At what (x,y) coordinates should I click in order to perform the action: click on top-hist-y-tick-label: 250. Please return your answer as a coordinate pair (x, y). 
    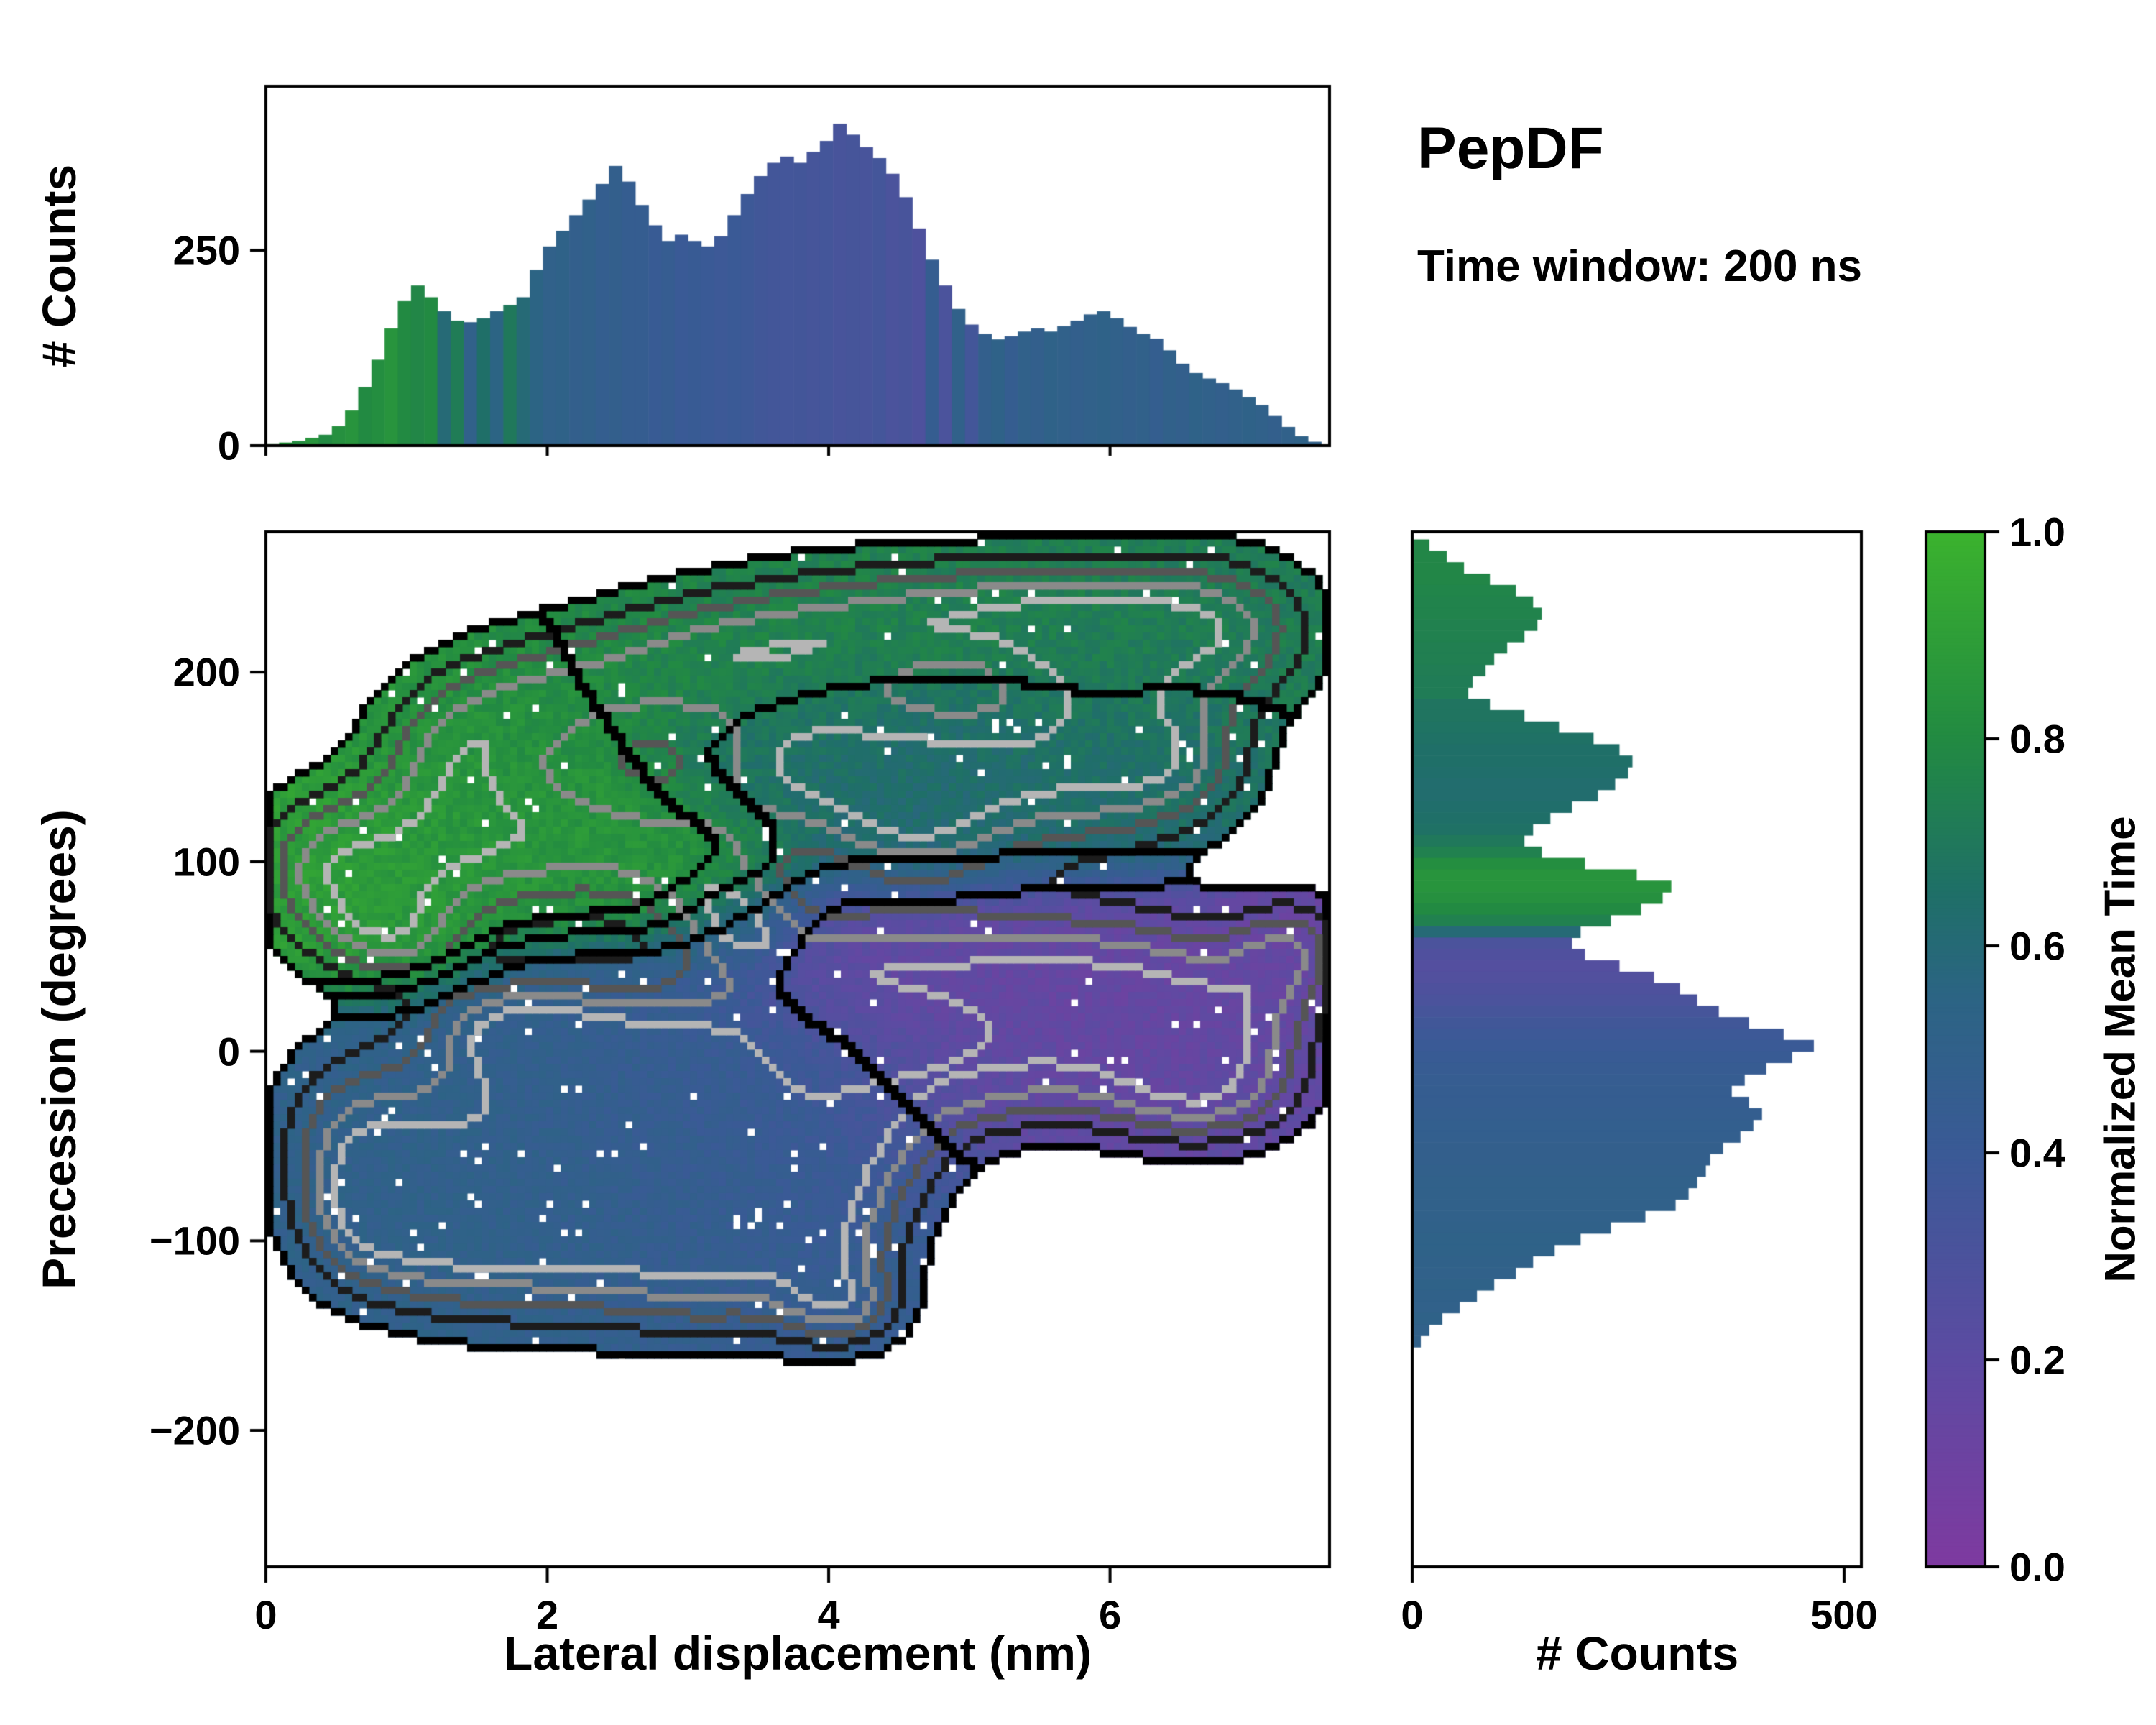
    Looking at the image, I should click on (206, 250).